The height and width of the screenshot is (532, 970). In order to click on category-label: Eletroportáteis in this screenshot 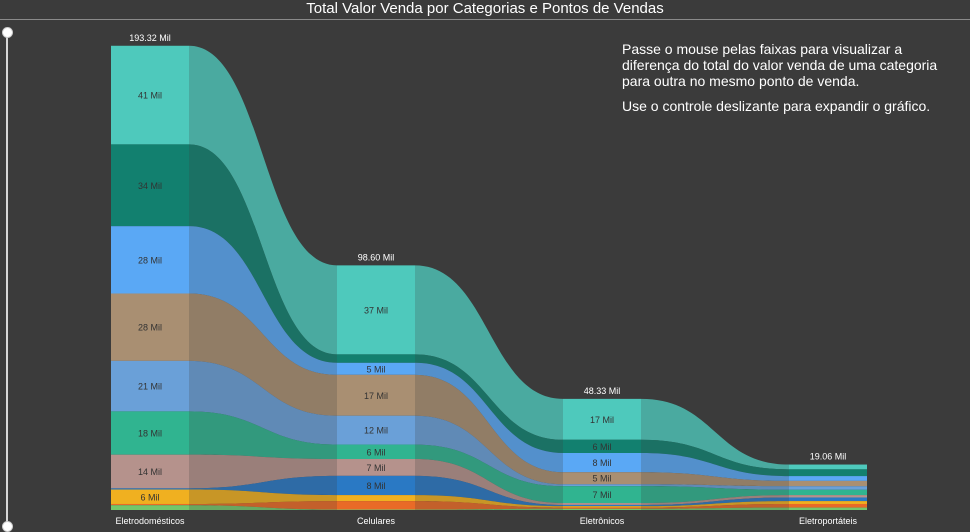, I will do `click(828, 521)`.